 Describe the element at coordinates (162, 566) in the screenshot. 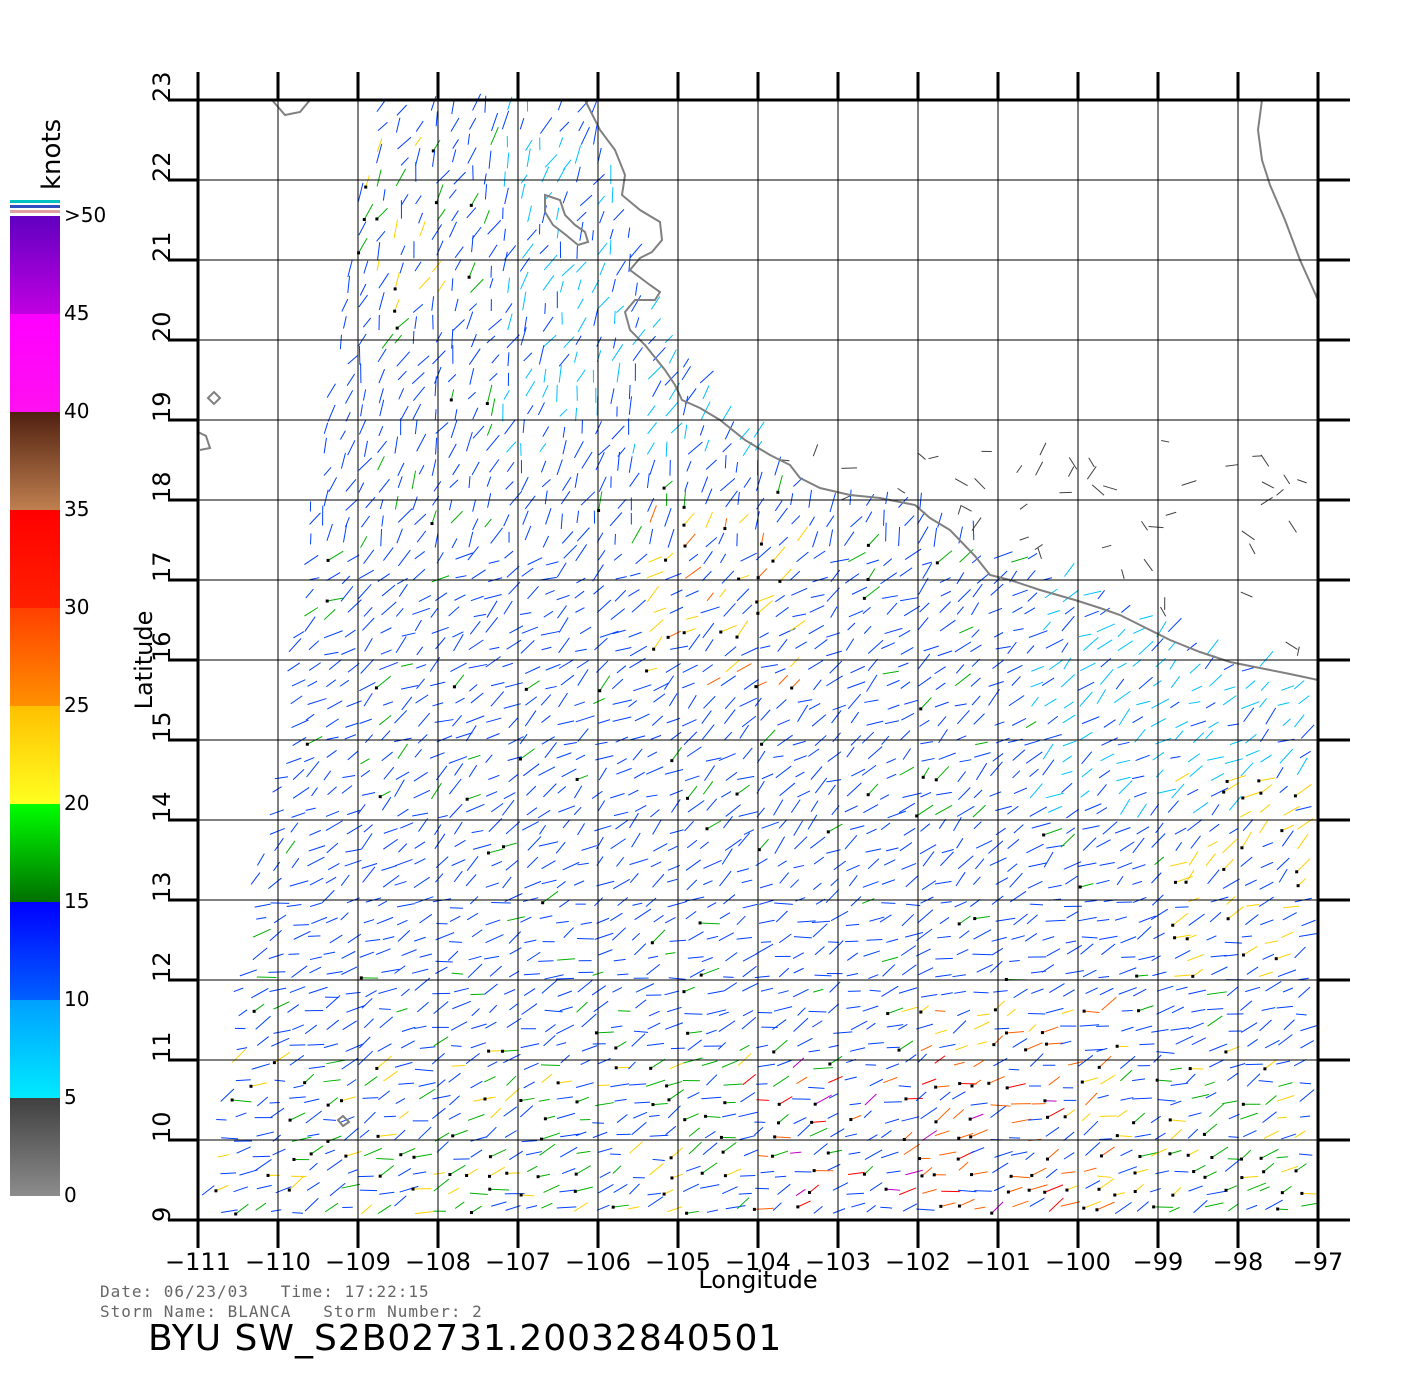

I see `lat-tick-label: 17` at that location.